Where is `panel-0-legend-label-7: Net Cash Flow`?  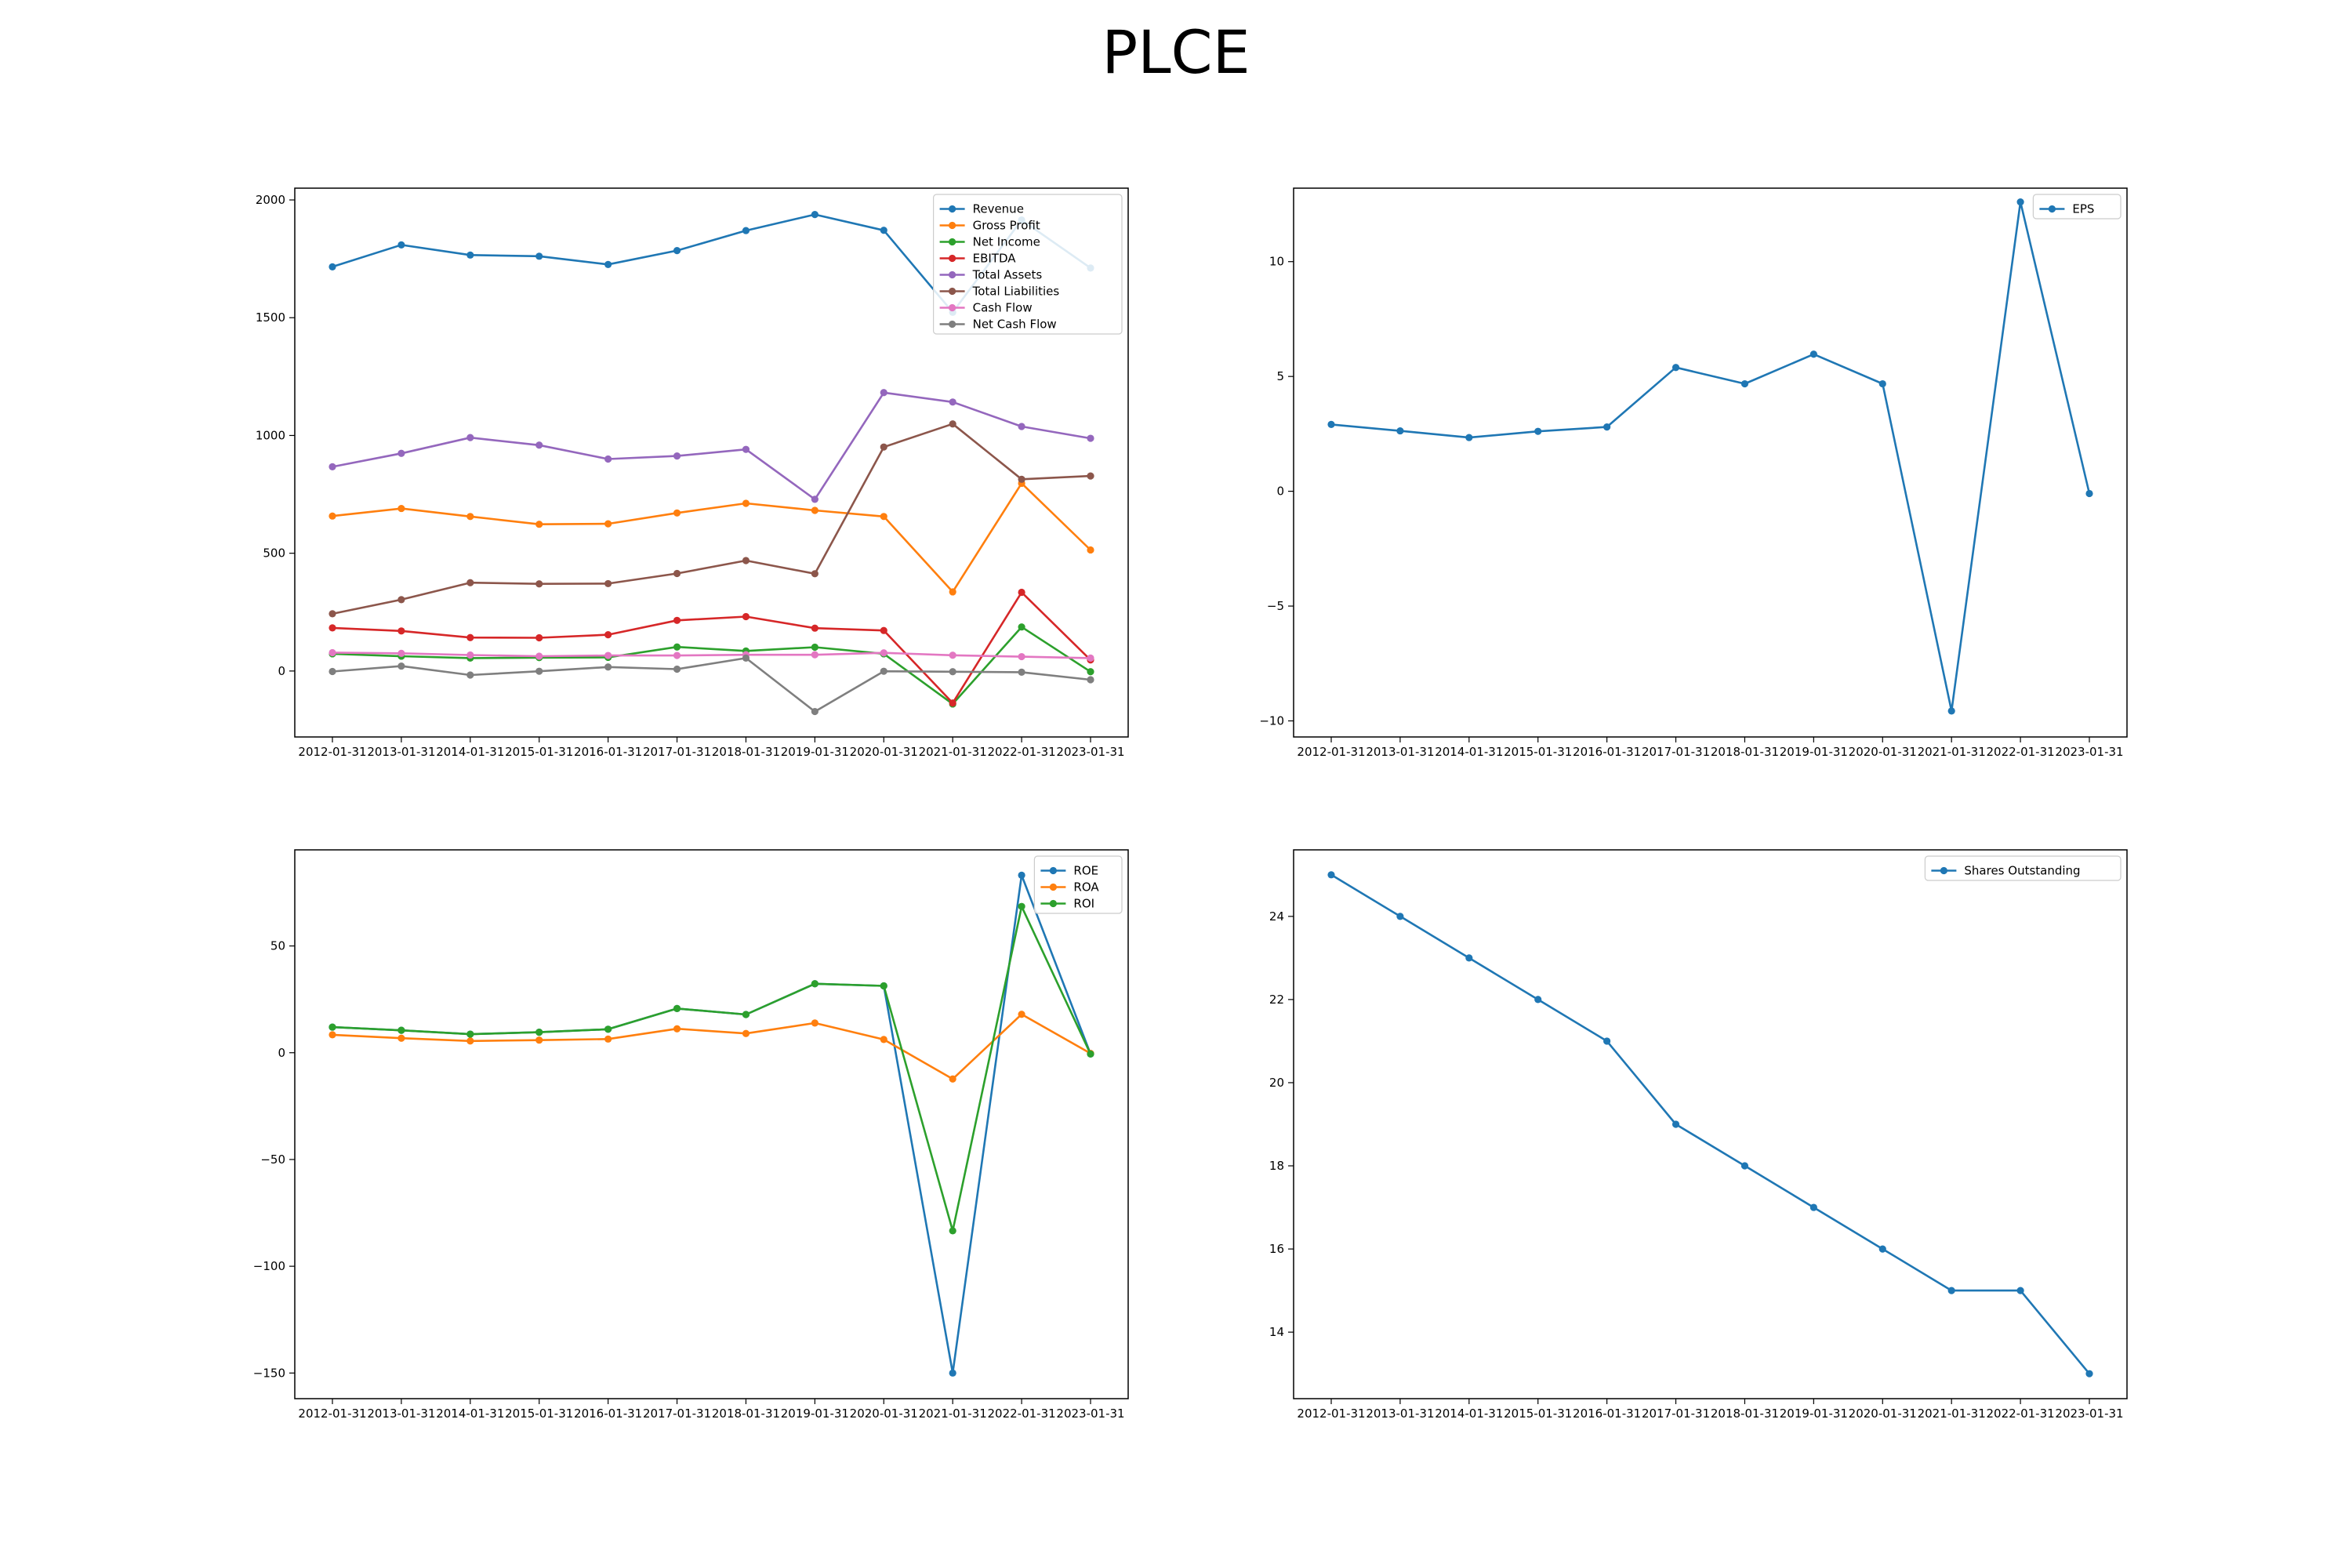 panel-0-legend-label-7: Net Cash Flow is located at coordinates (1015, 325).